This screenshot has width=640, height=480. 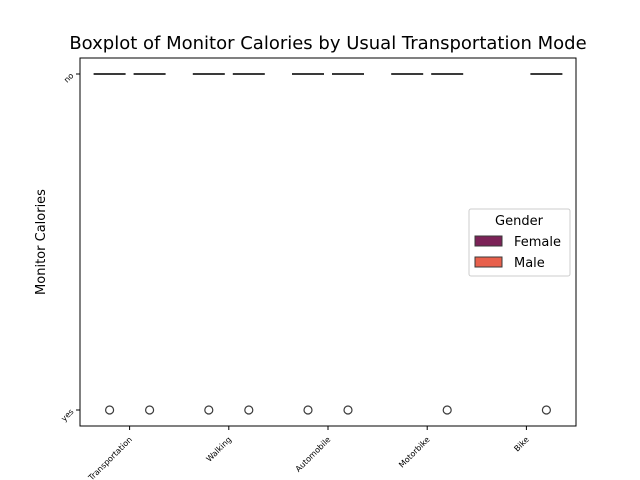 I want to click on y-axis: no yes, so click(x=69, y=247).